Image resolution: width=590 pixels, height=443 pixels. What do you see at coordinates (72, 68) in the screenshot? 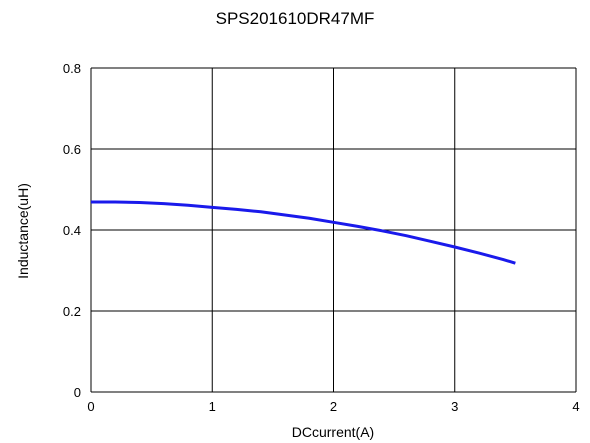
I see `y-tick-label-4: 0.8` at bounding box center [72, 68].